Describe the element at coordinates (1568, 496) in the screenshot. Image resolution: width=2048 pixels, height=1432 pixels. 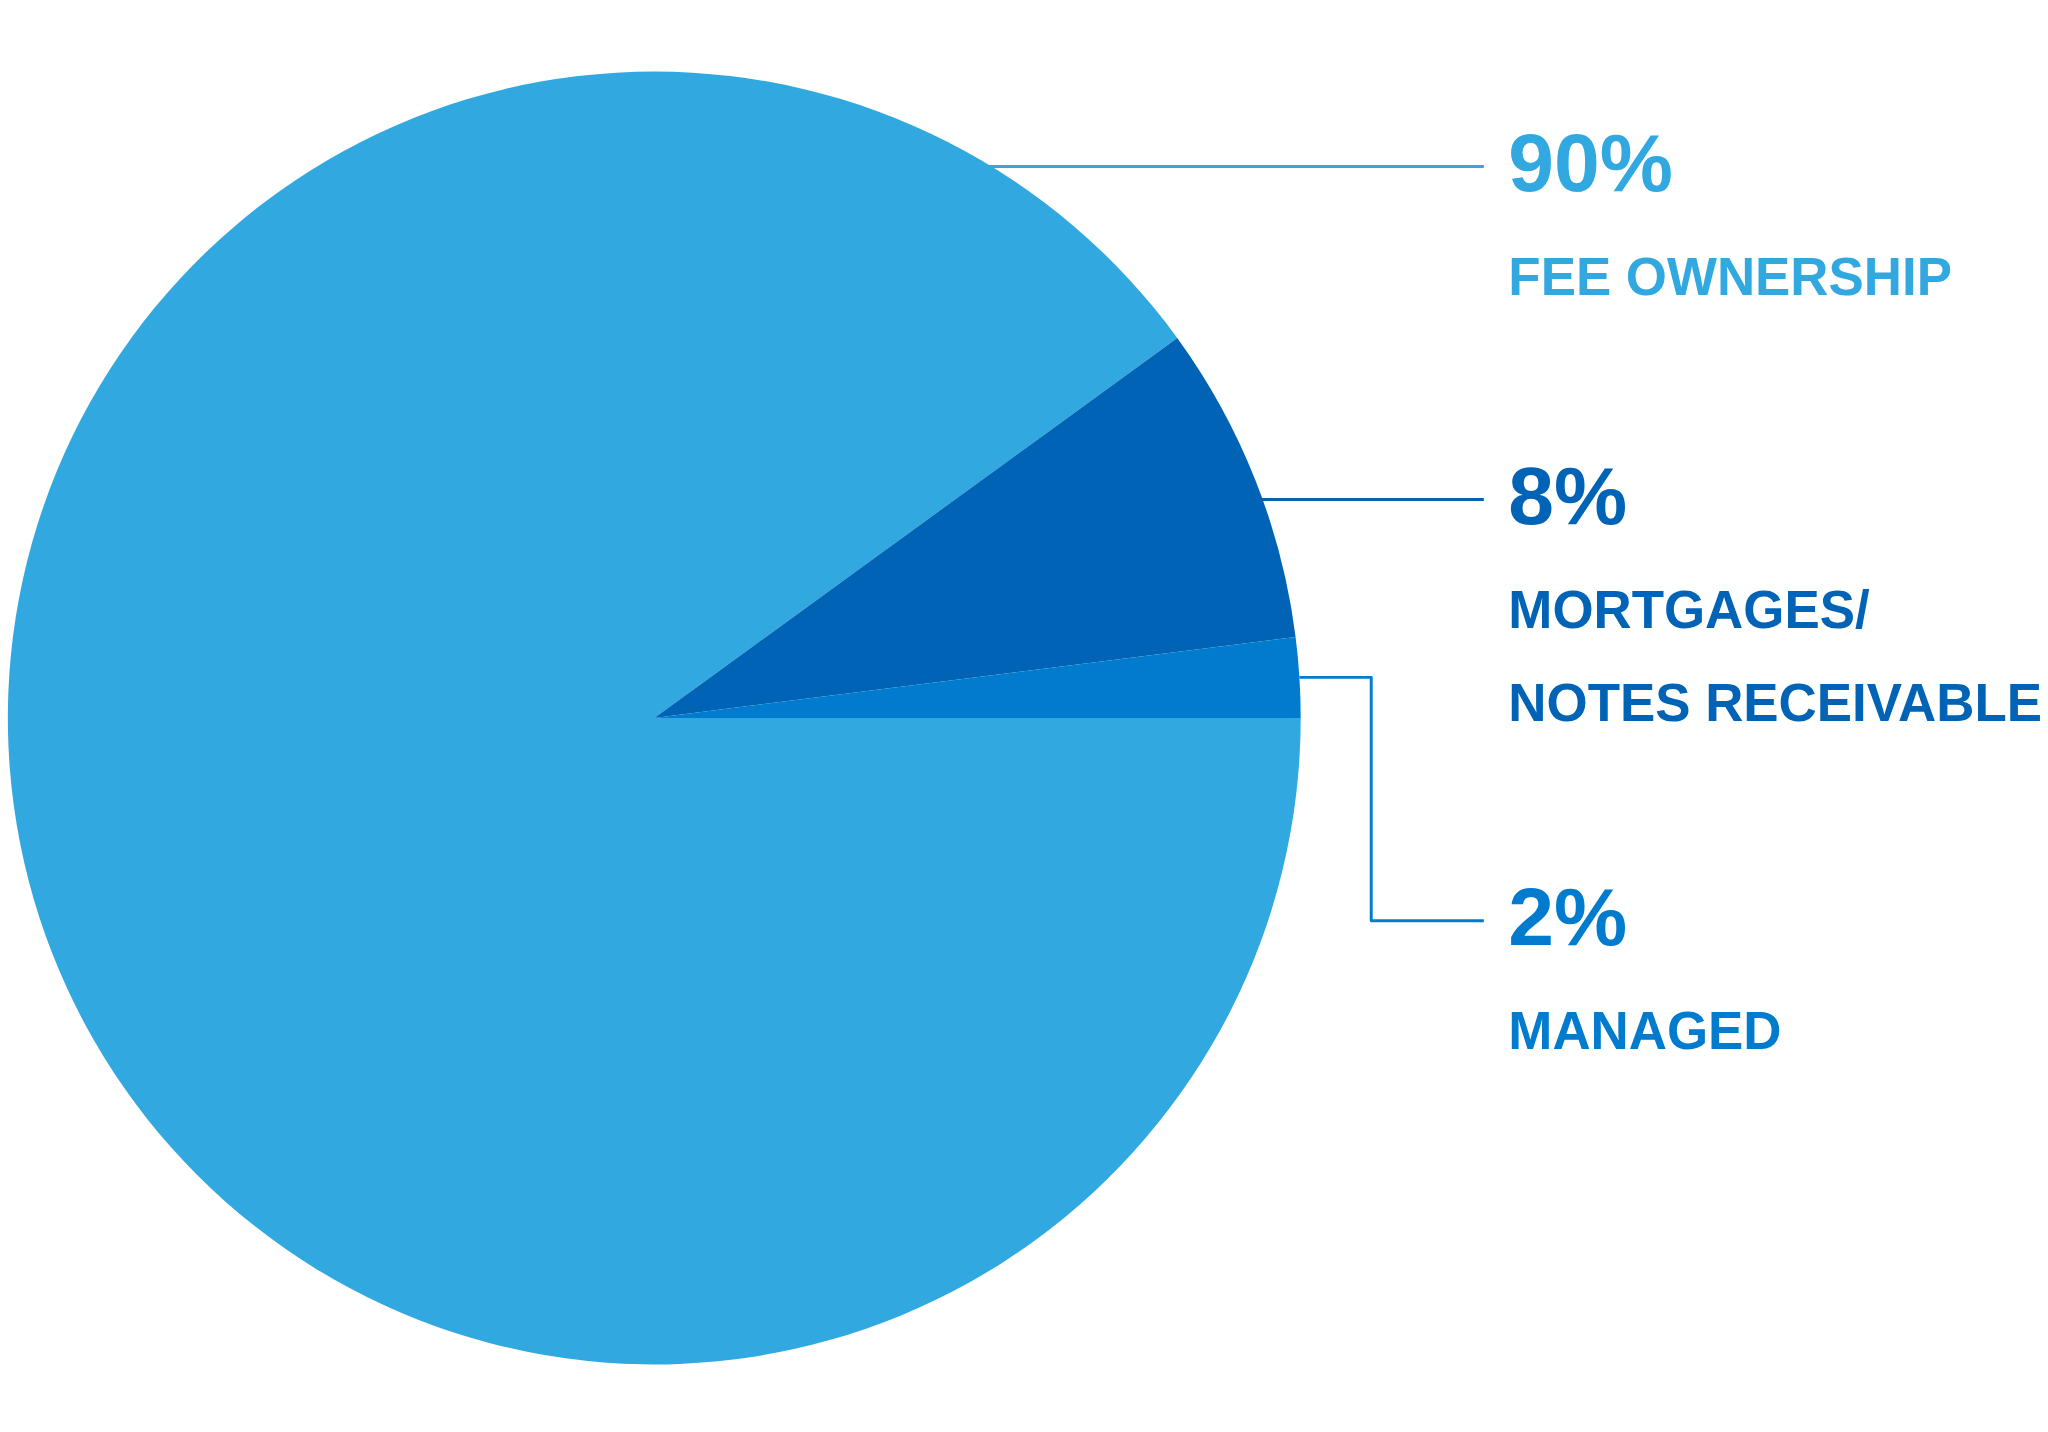
I see `data-label: 8%` at that location.